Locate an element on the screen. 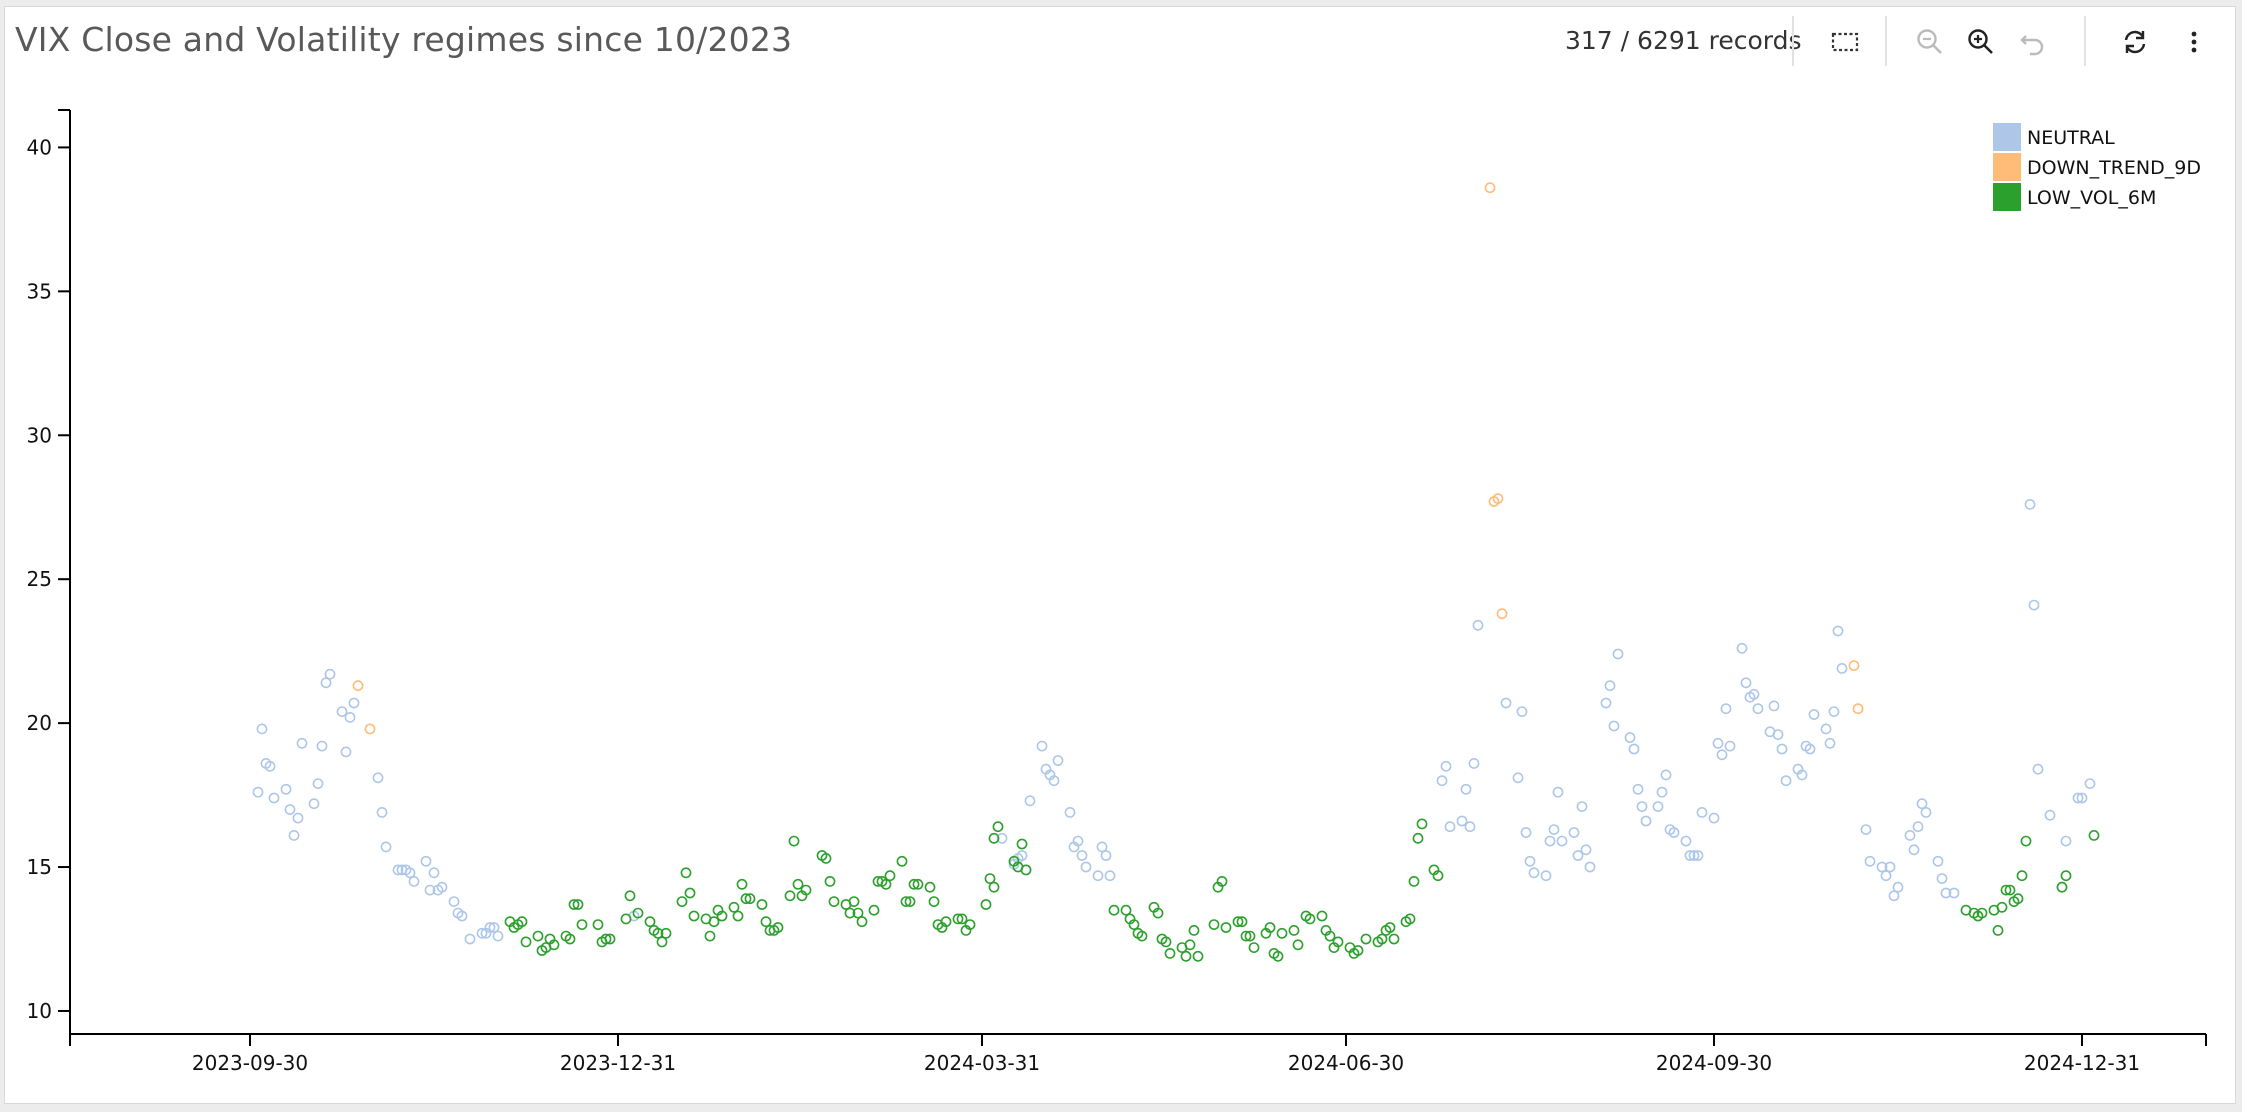  legend-label: NEUTRAL is located at coordinates (2071, 138).